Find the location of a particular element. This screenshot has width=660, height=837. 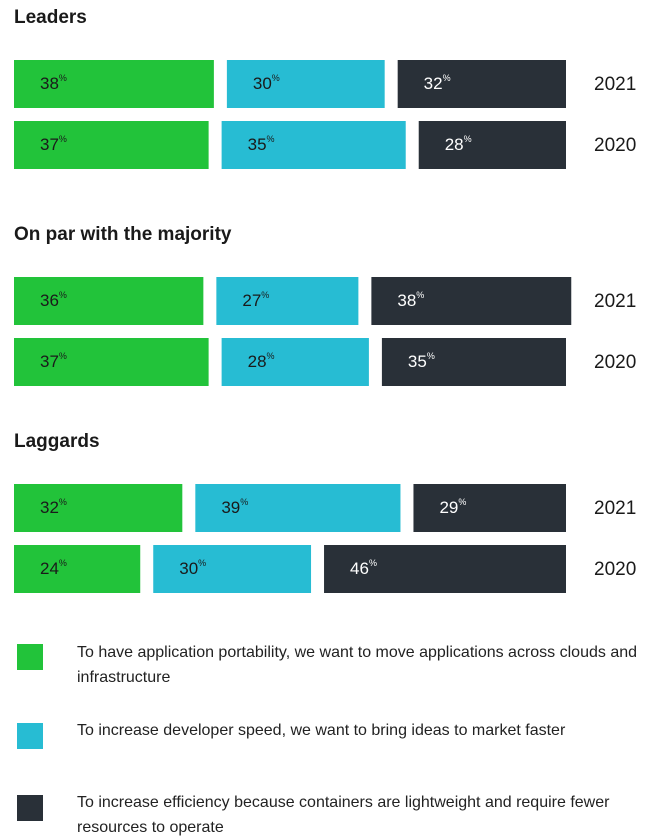

value-number: 39 is located at coordinates (230, 507).